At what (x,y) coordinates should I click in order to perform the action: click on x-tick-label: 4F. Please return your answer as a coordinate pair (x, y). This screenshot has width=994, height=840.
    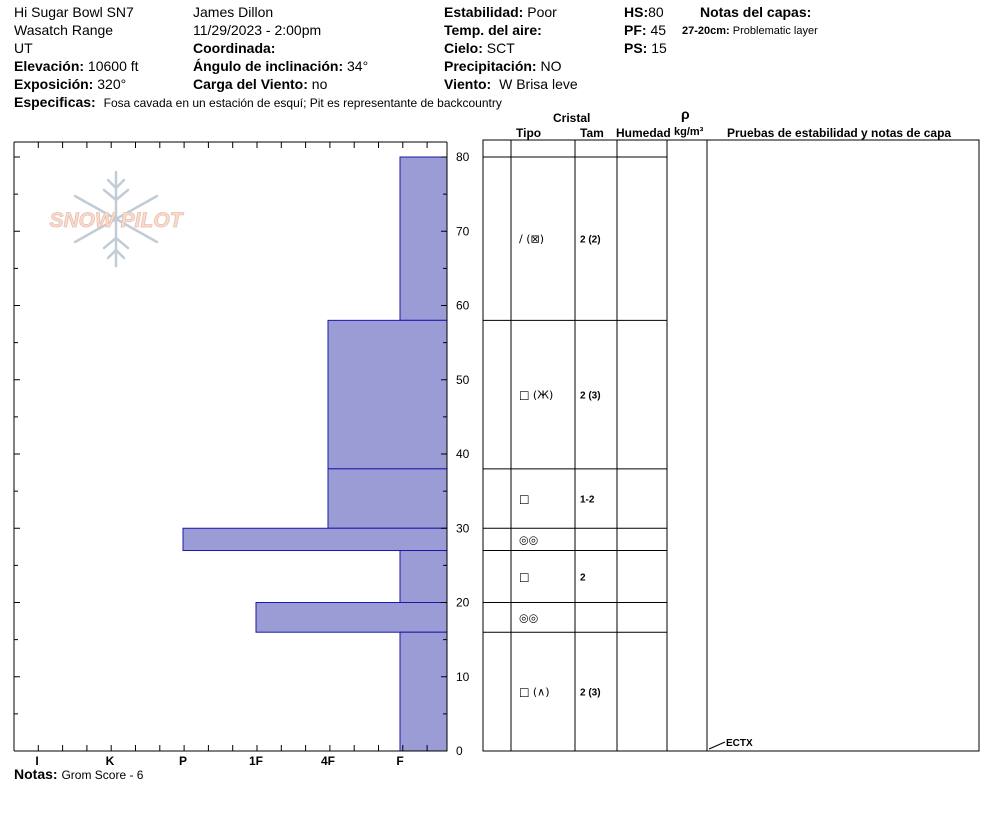
    Looking at the image, I should click on (328, 761).